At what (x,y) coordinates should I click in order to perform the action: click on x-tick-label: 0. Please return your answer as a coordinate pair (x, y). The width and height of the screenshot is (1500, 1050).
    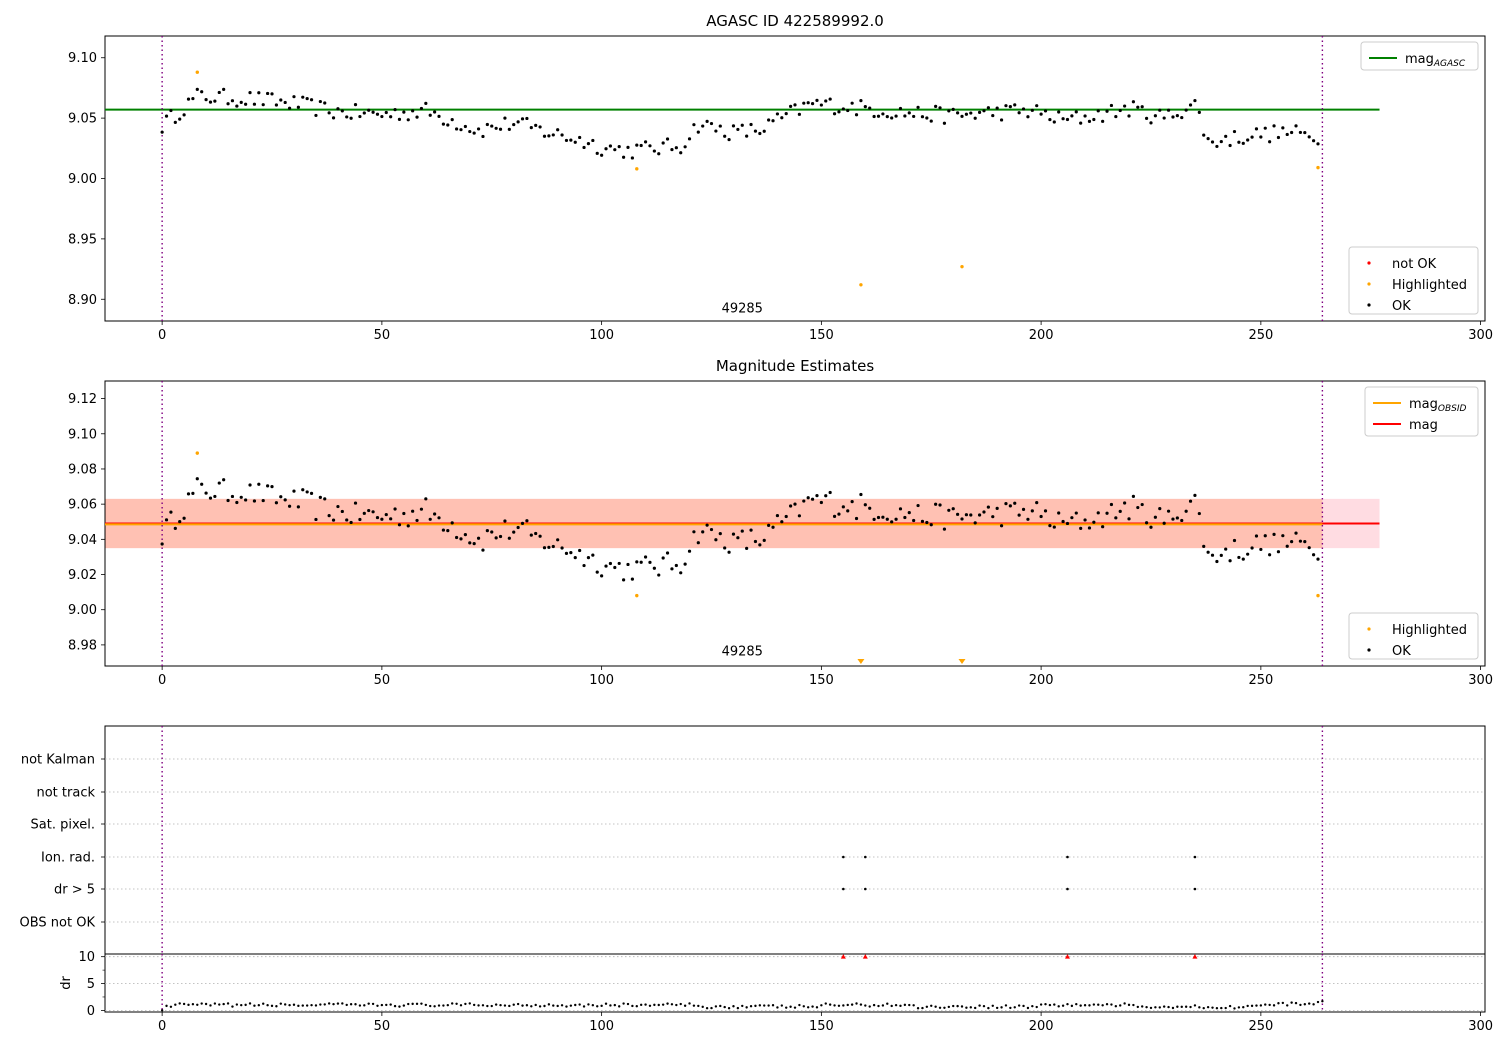
    Looking at the image, I should click on (162, 335).